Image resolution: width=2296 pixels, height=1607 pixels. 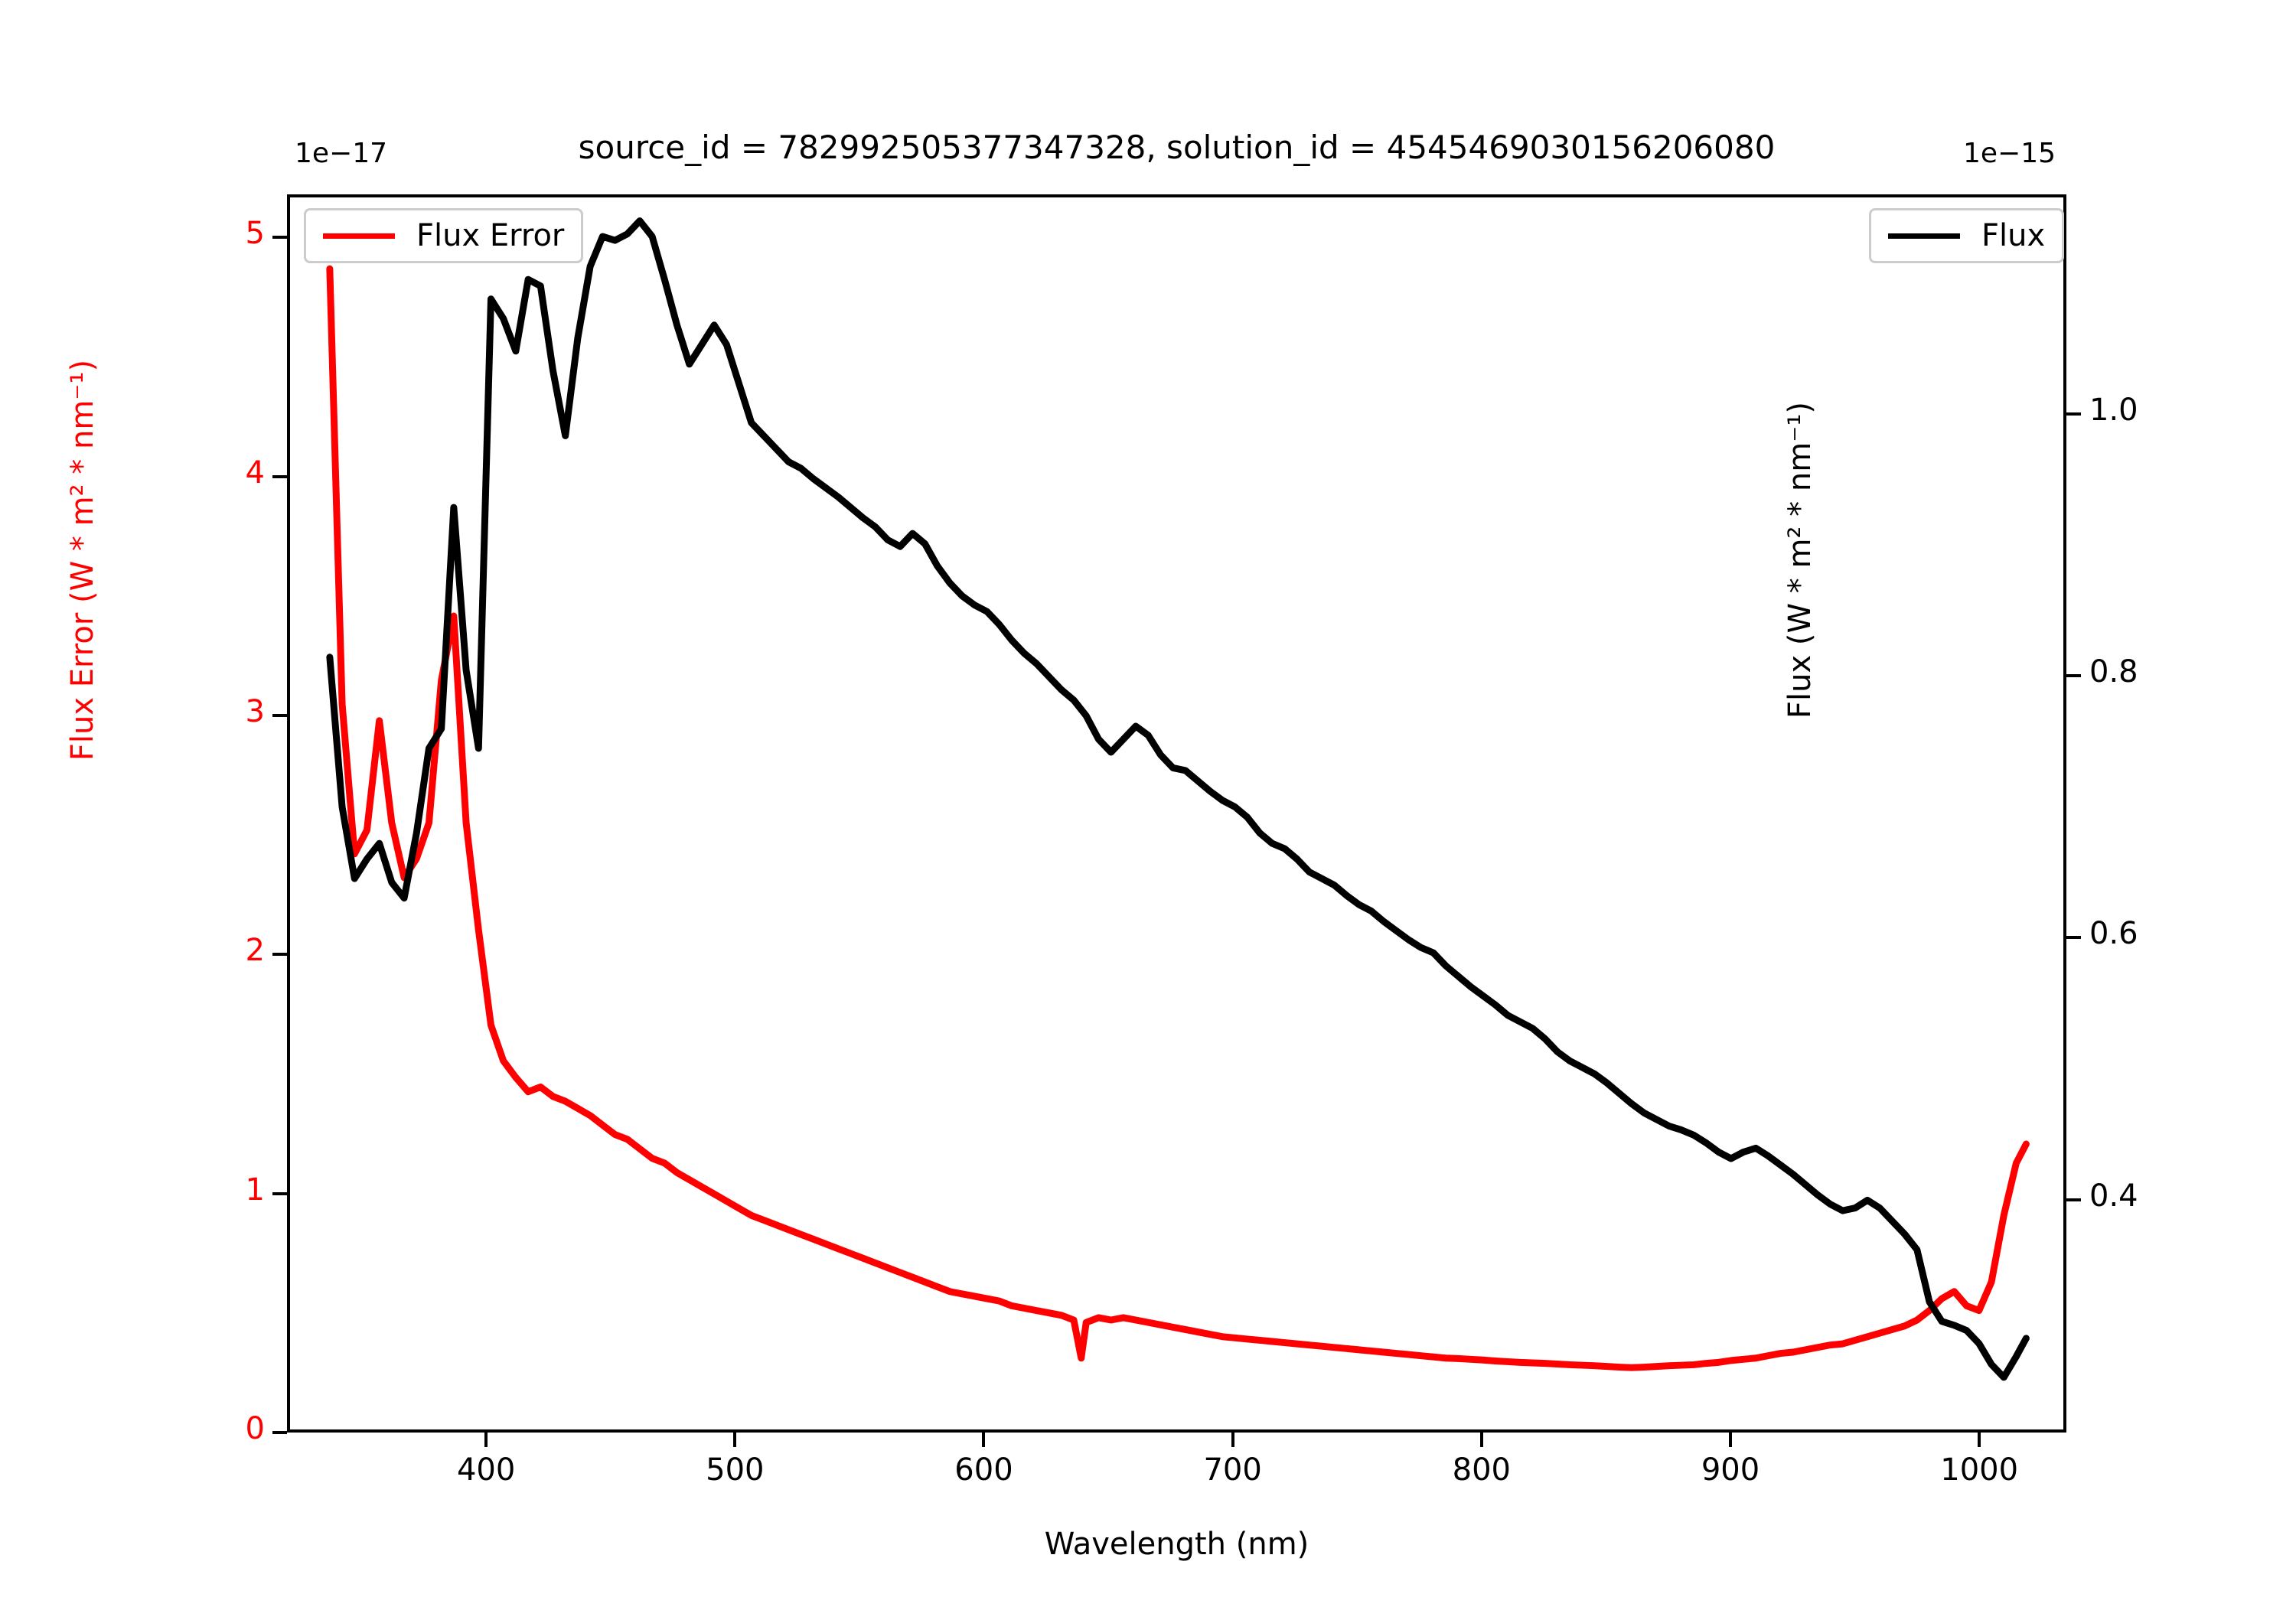 I want to click on right-tick-label: 0.8, so click(x=2113, y=672).